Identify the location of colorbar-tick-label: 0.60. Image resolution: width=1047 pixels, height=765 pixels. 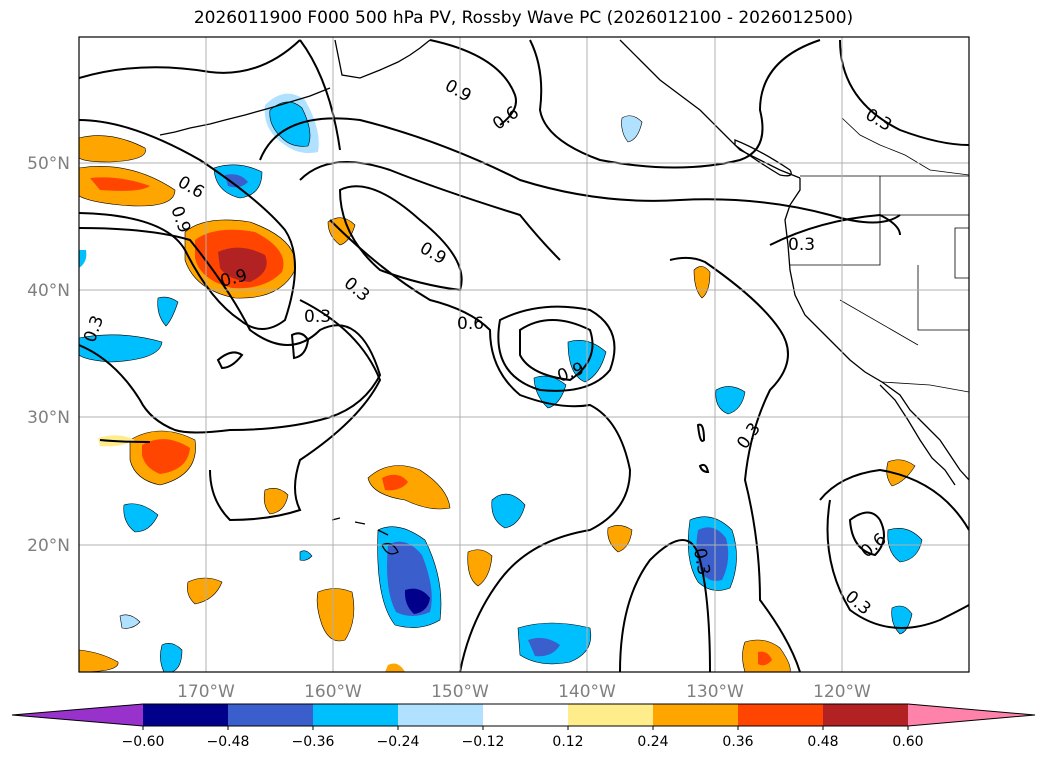
(907, 742).